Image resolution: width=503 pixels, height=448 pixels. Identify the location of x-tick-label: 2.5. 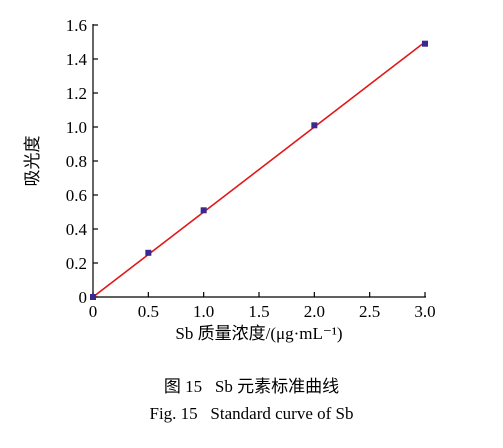
(369, 311).